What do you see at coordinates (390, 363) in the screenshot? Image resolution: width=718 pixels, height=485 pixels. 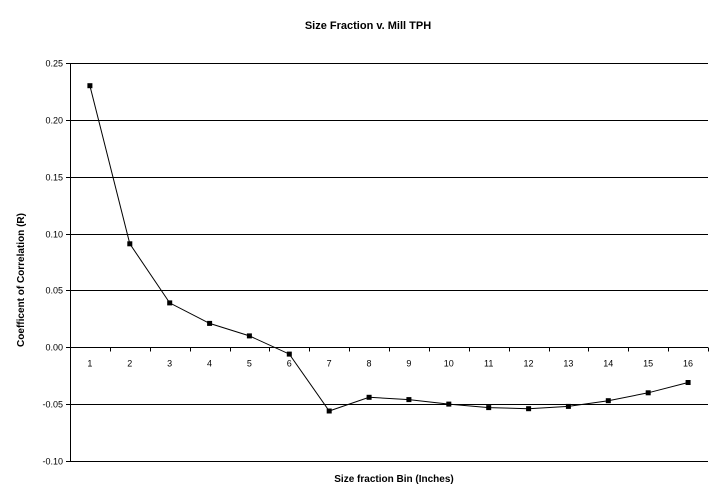 I see `x-tick-labels: 1 2 3 4 5 6 7 8 9 10 11 12 13 14 15 16` at bounding box center [390, 363].